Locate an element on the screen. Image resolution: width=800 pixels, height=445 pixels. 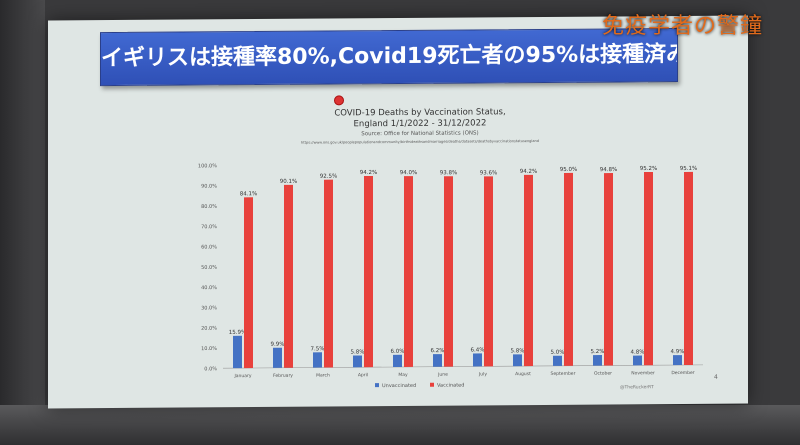
x-tick-label: May is located at coordinates (403, 375).